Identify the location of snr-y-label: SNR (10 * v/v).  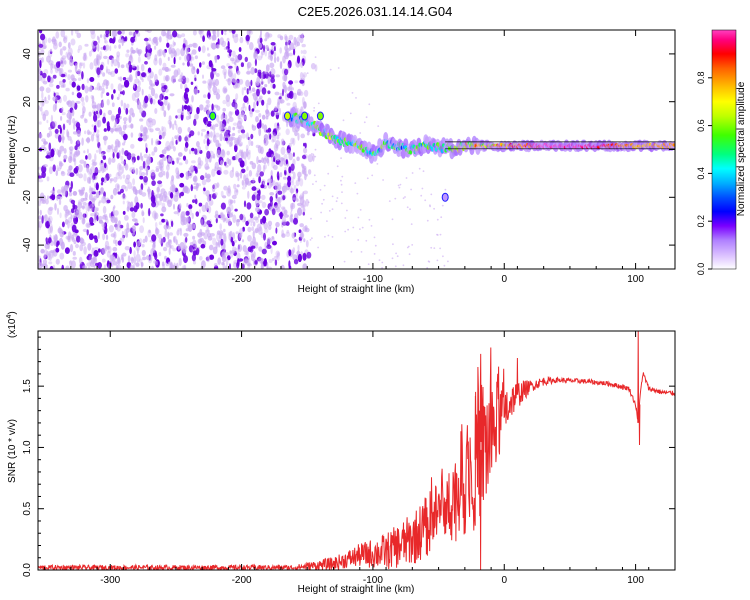
(12, 451).